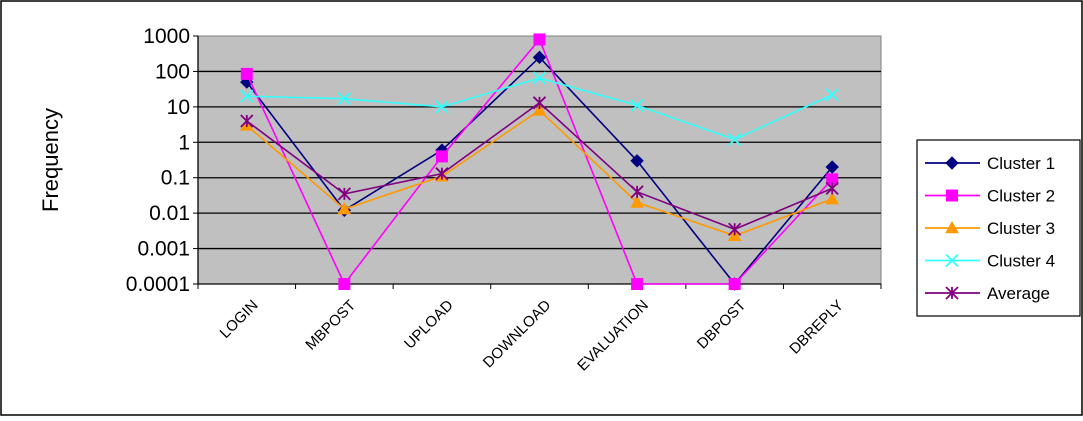  I want to click on y-tick-label: 1000, so click(166, 36).